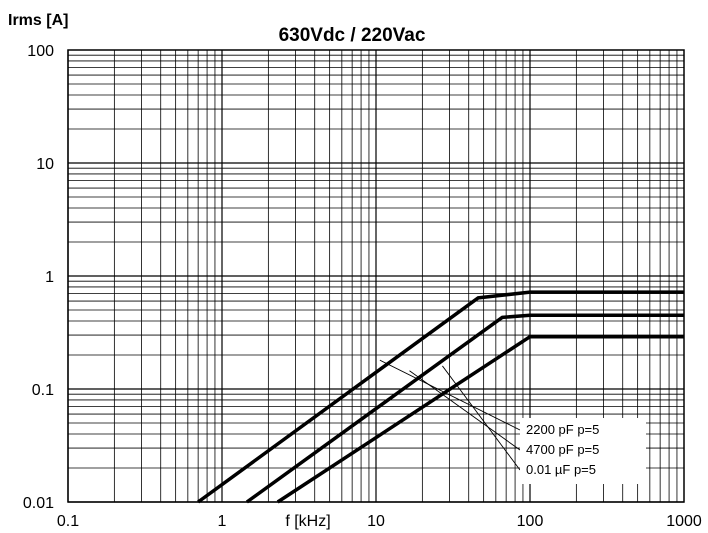  Describe the element at coordinates (68, 521) in the screenshot. I see `x-tick-label: 0.1` at that location.